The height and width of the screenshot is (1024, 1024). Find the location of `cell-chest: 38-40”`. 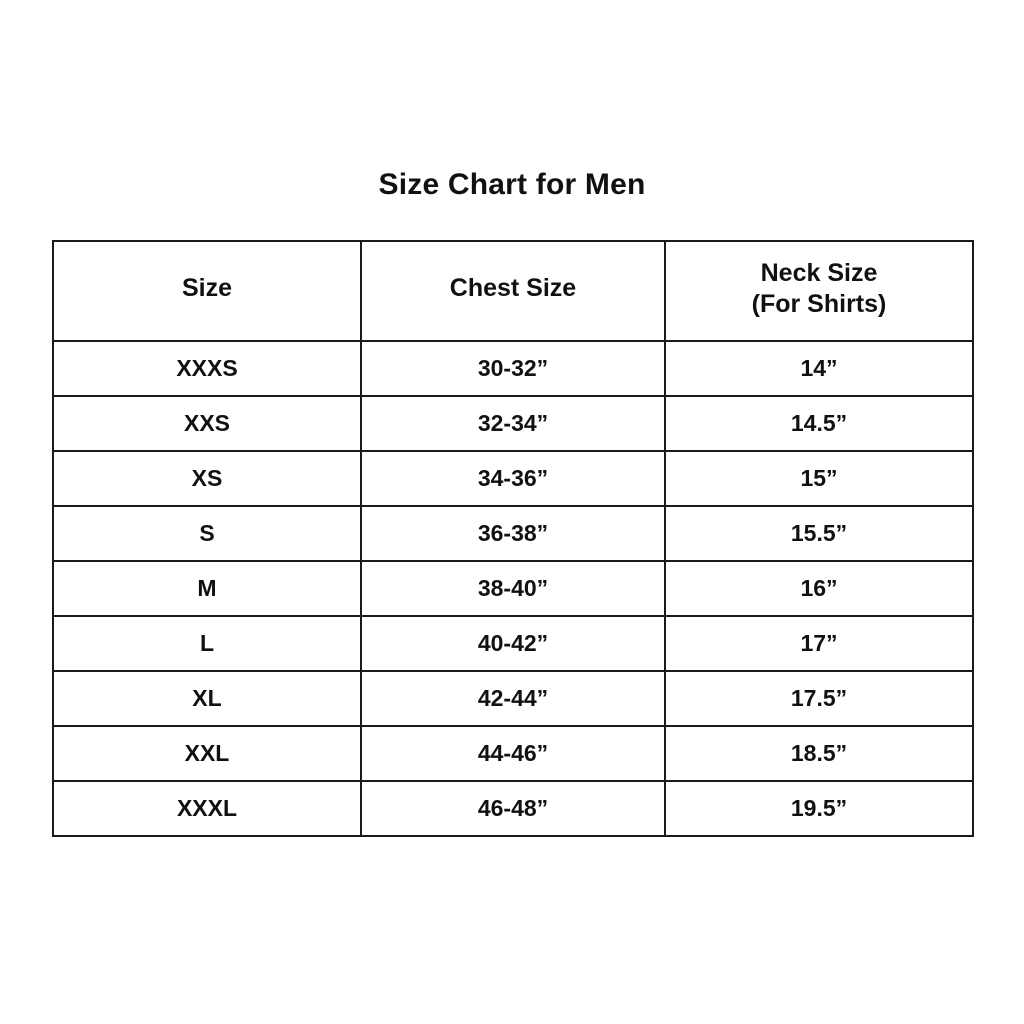

cell-chest: 38-40” is located at coordinates (513, 588).